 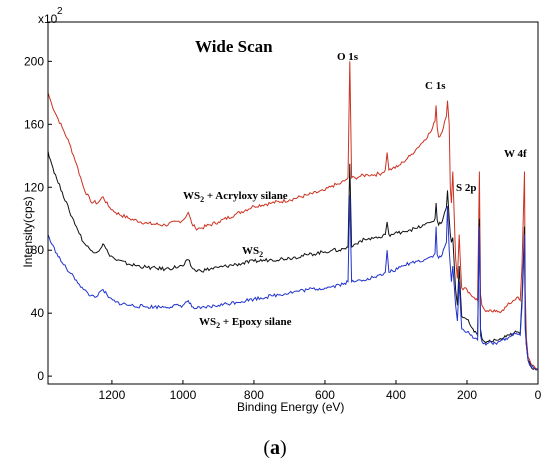 What do you see at coordinates (38, 218) in the screenshot?
I see `y-axis-ticks: 0 40 80 120 160 200` at bounding box center [38, 218].